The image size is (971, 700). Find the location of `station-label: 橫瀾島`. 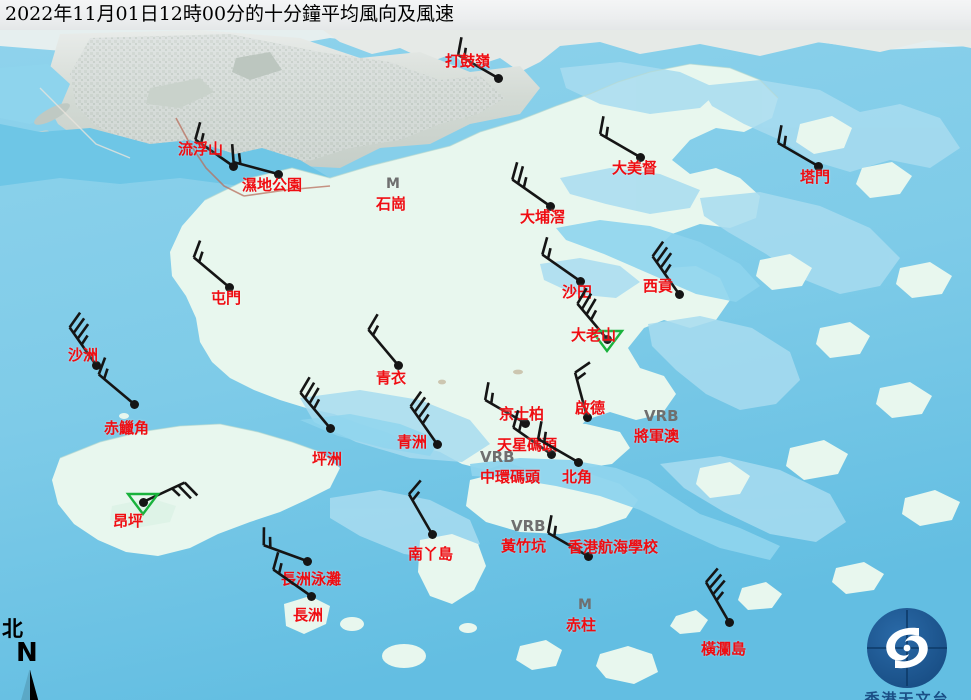

station-label: 橫瀾島 is located at coordinates (724, 649).